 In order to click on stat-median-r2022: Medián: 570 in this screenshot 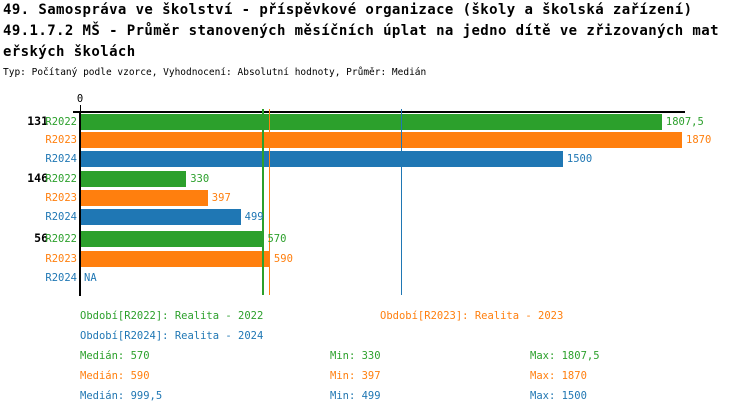, I will do `click(115, 356)`.